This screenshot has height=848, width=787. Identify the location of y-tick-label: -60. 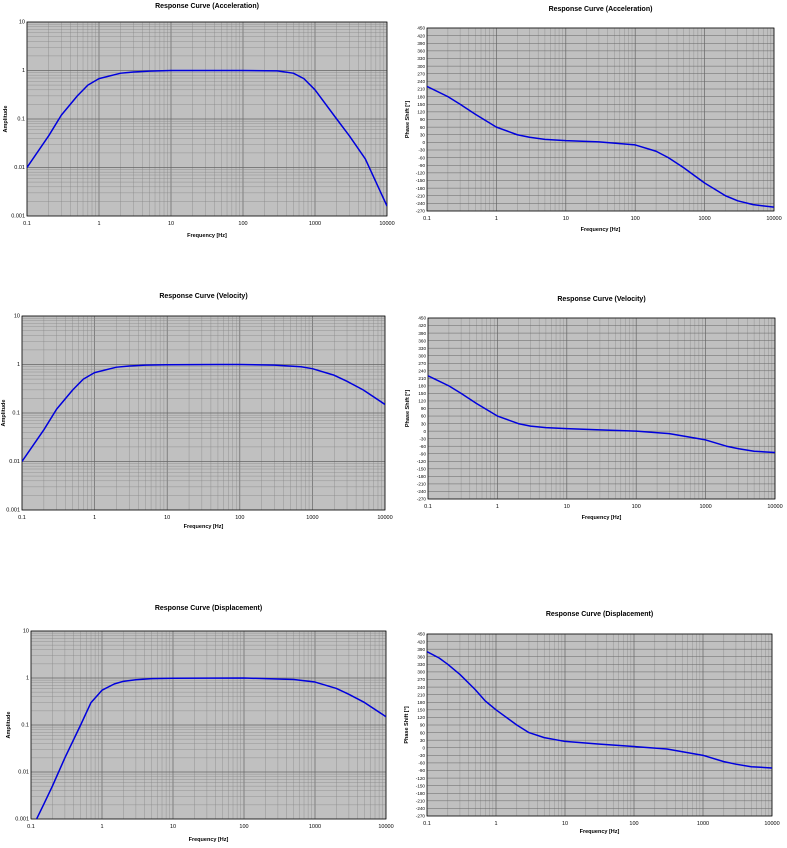
(421, 763).